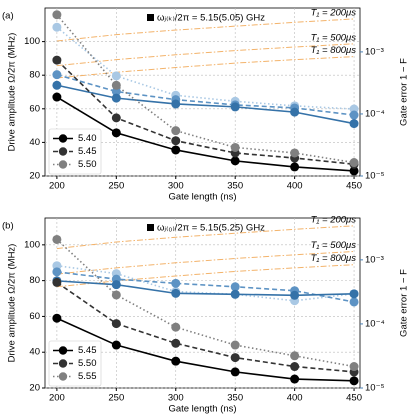 This screenshot has width=415, height=415. What do you see at coordinates (334, 258) in the screenshot?
I see `t1-label: T₁ = 800μs` at bounding box center [334, 258].